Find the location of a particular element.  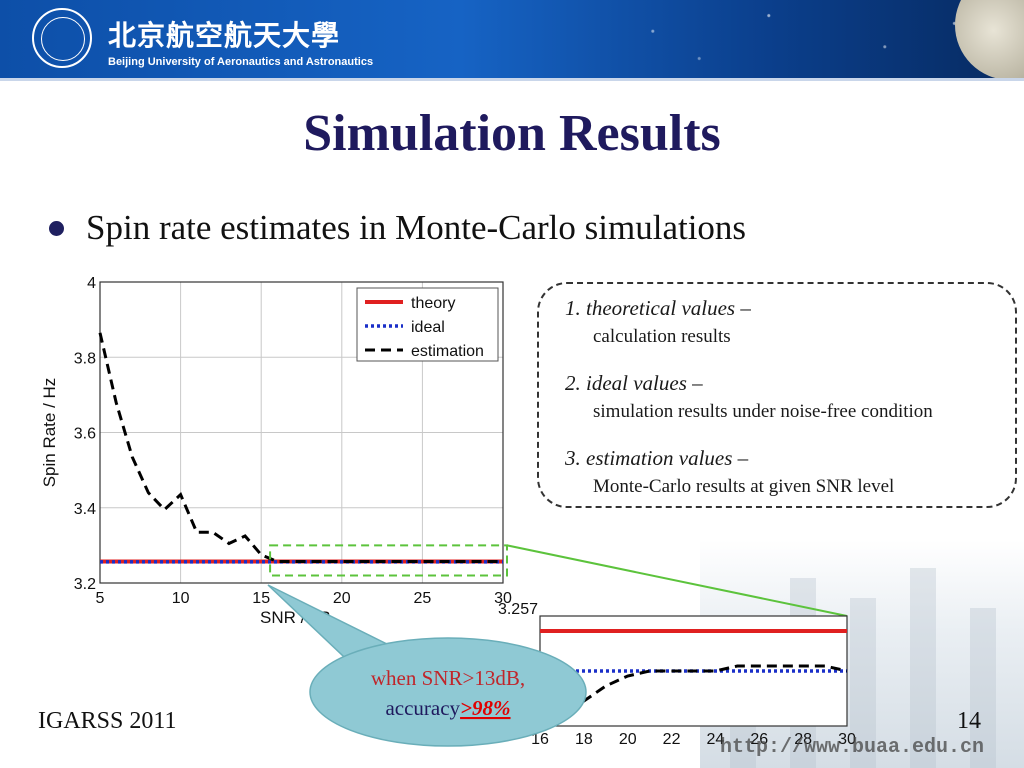

inset-x-tick-label: 24 is located at coordinates (716, 739).